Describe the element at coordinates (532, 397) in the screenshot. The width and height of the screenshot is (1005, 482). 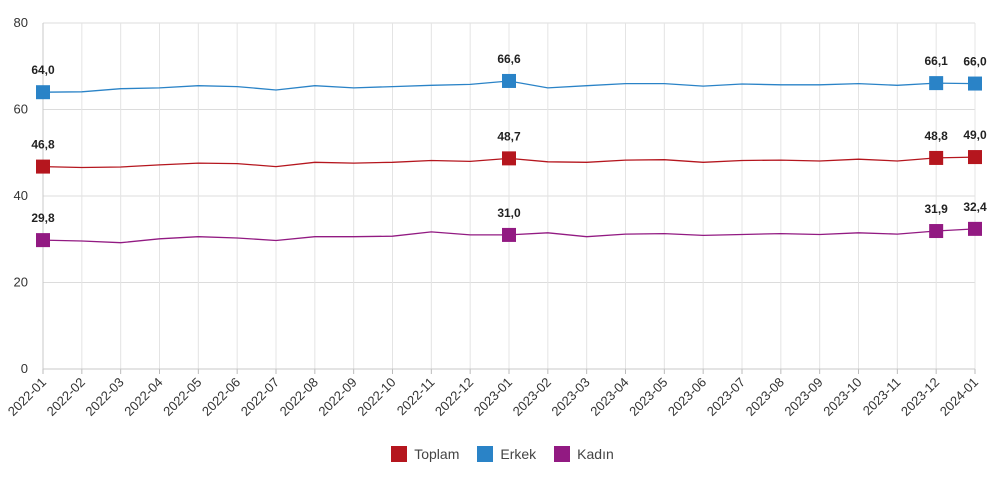
I see `x-tick-label: 2023-02` at that location.